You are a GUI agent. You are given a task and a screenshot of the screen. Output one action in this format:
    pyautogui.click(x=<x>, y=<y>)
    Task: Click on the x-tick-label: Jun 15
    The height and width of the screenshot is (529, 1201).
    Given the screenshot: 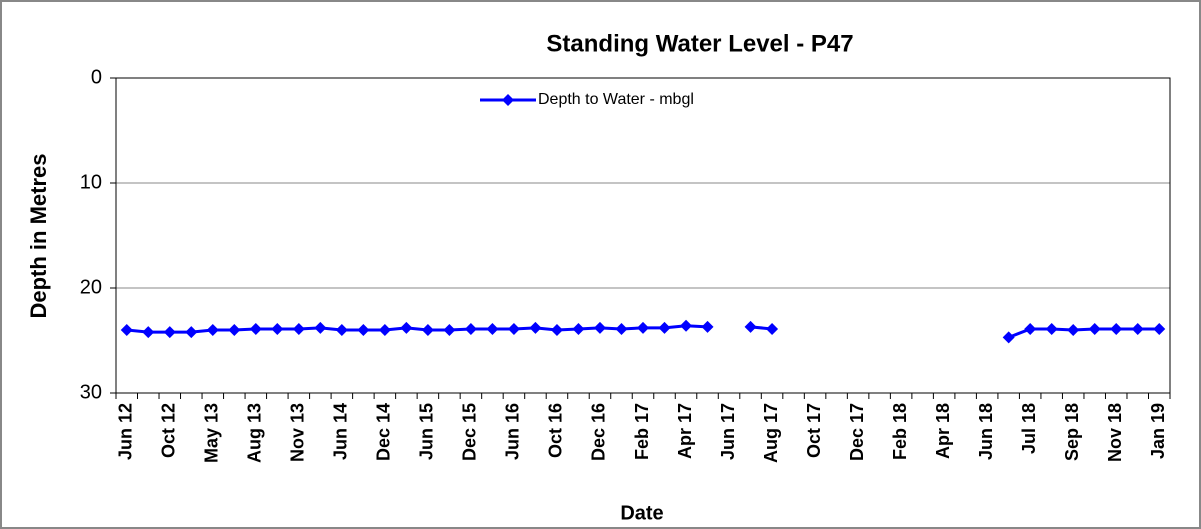 What is the action you would take?
    pyautogui.click(x=427, y=431)
    